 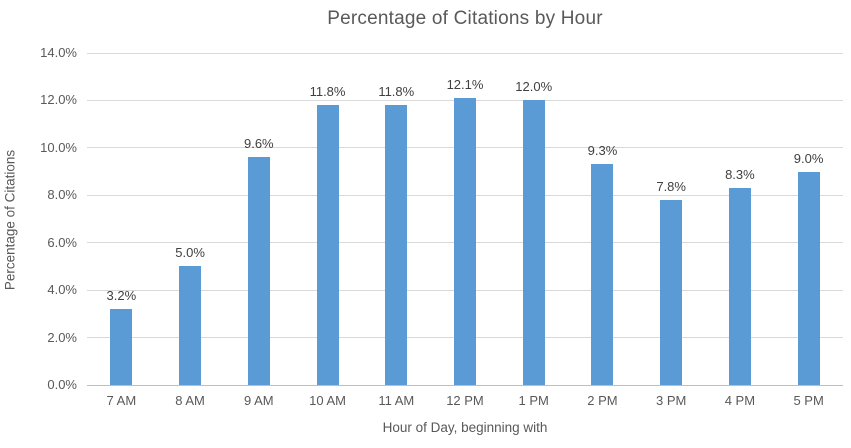 I want to click on x-axis-tick-label: 9 AM, so click(x=259, y=400).